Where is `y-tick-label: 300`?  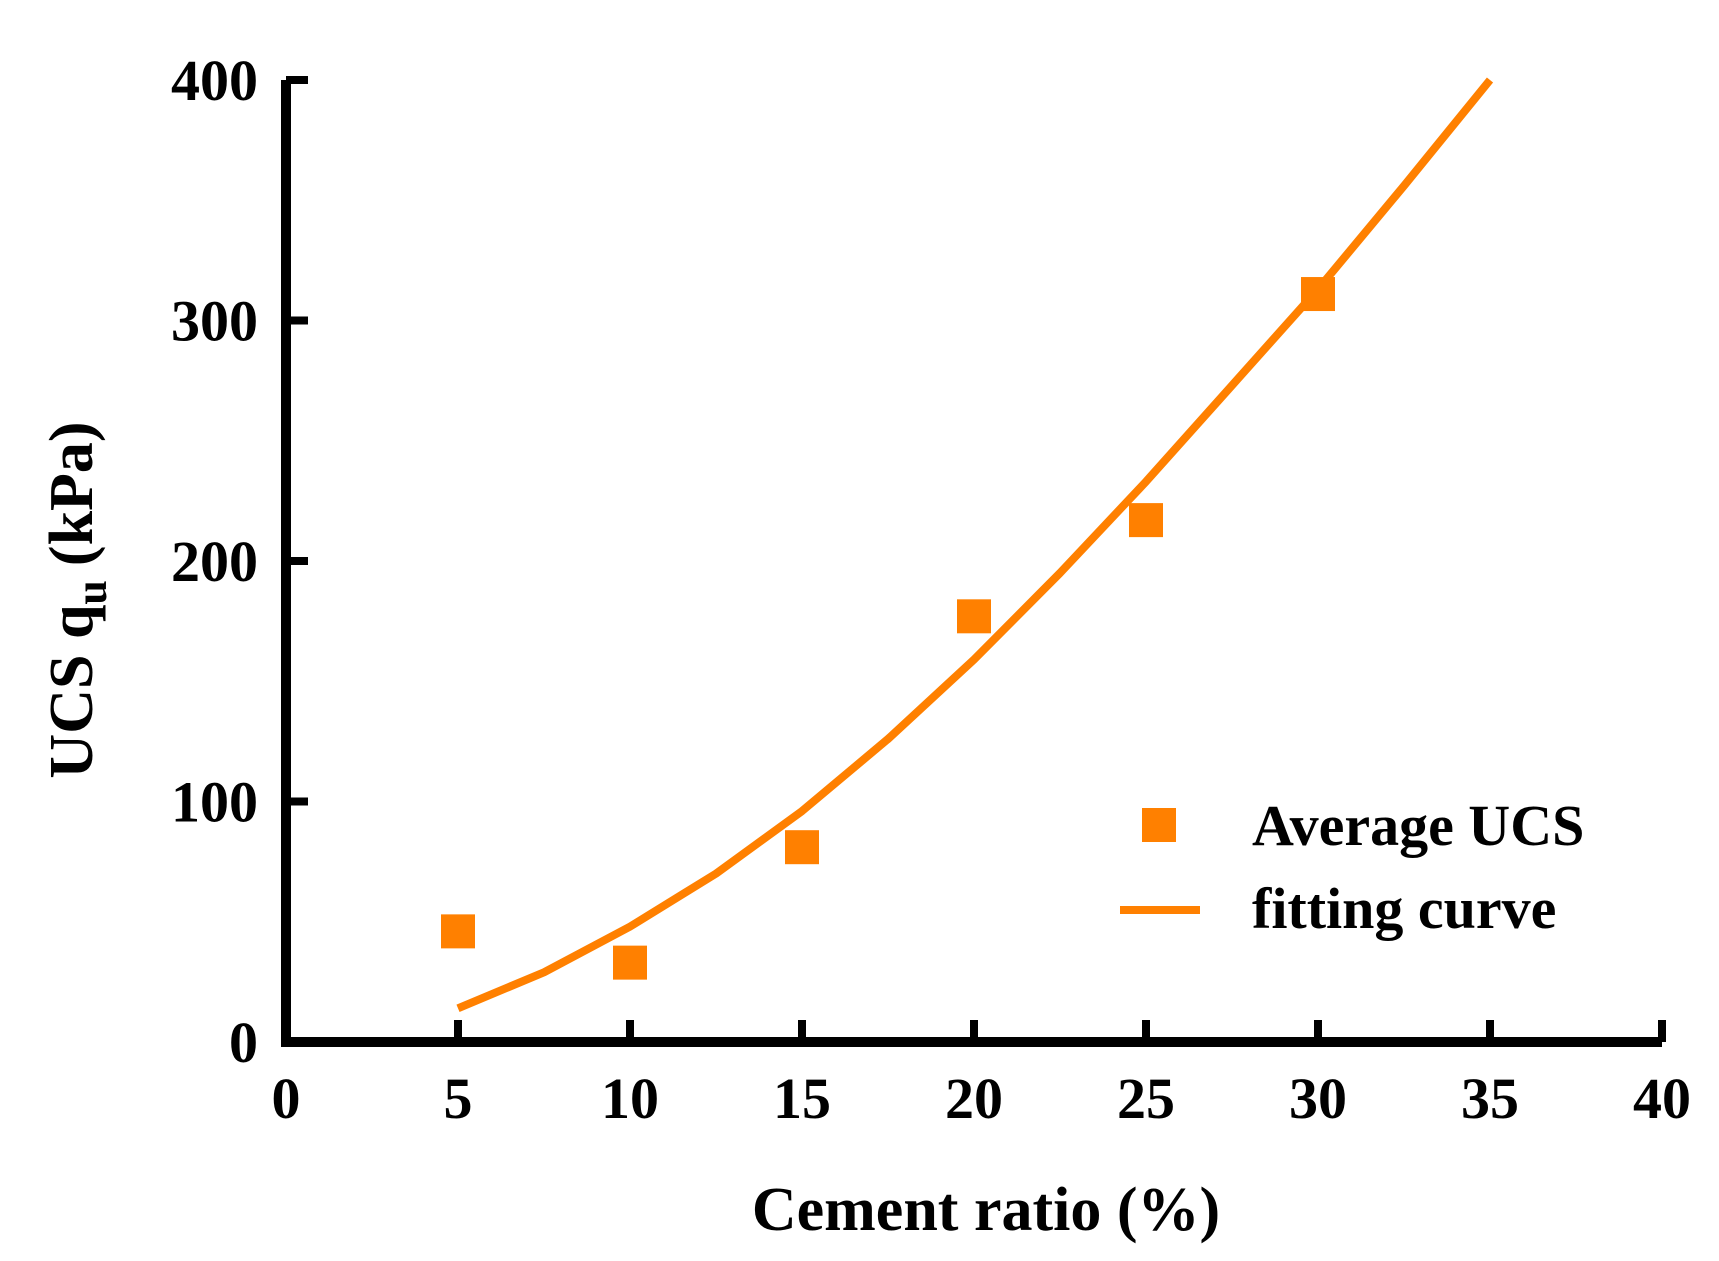
y-tick-label: 300 is located at coordinates (214, 321).